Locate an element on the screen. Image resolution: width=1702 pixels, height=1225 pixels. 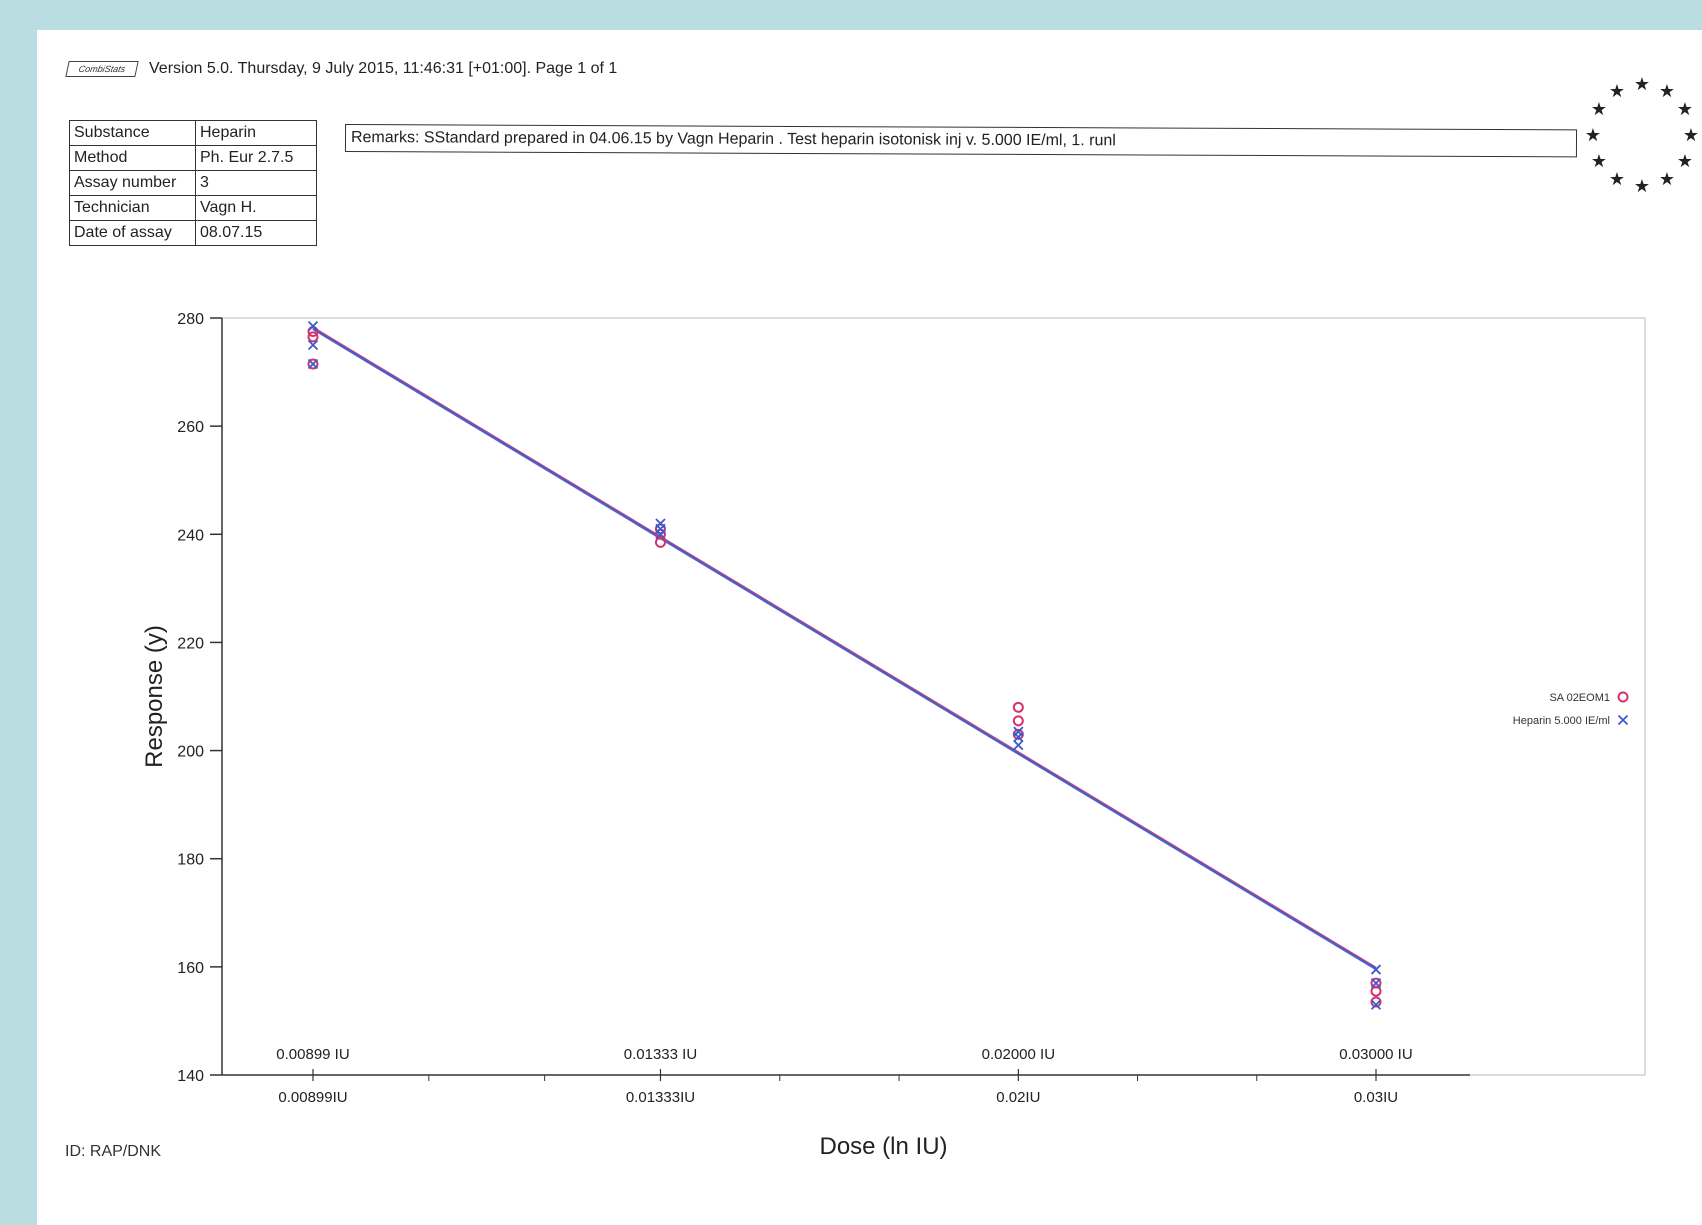
table-key: Technician is located at coordinates (132, 208).